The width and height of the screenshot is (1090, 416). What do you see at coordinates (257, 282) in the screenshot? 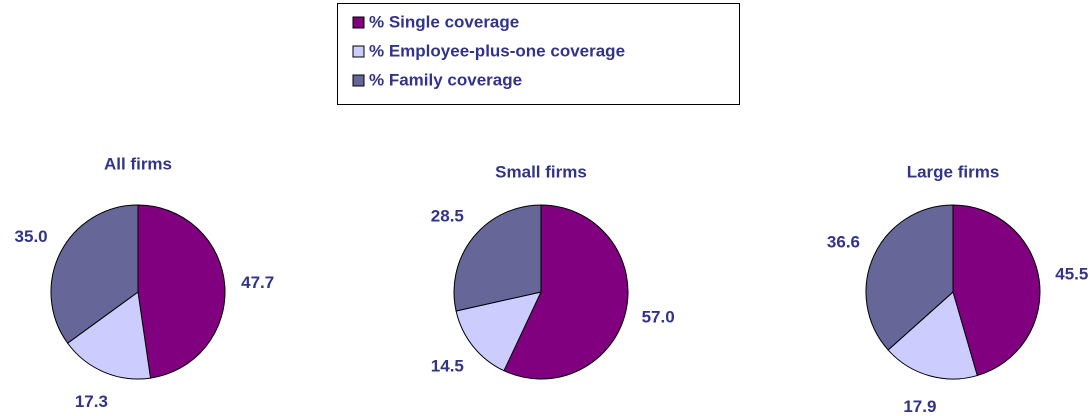
I see `data-label: 47.7` at bounding box center [257, 282].